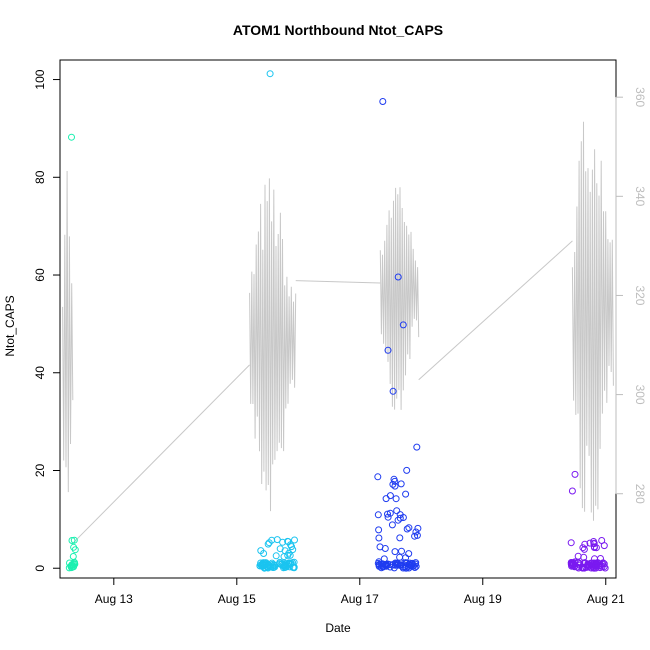 Image resolution: width=650 pixels, height=650 pixels. I want to click on y2-tick-label: 340, so click(640, 196).